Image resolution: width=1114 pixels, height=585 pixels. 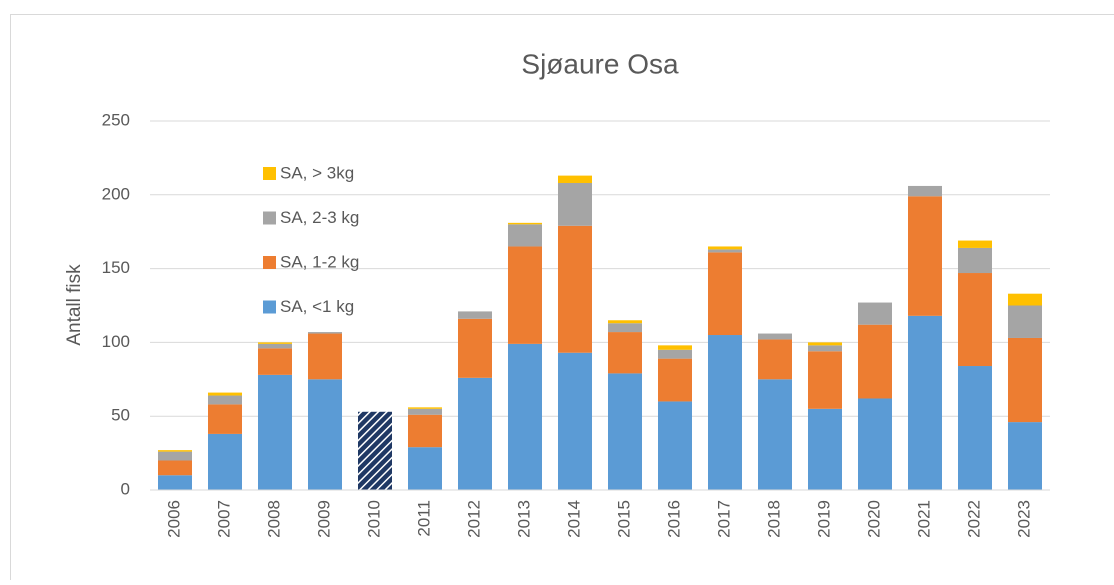 What do you see at coordinates (319, 261) in the screenshot?
I see `legend-label: SA, 1-2 kg` at bounding box center [319, 261].